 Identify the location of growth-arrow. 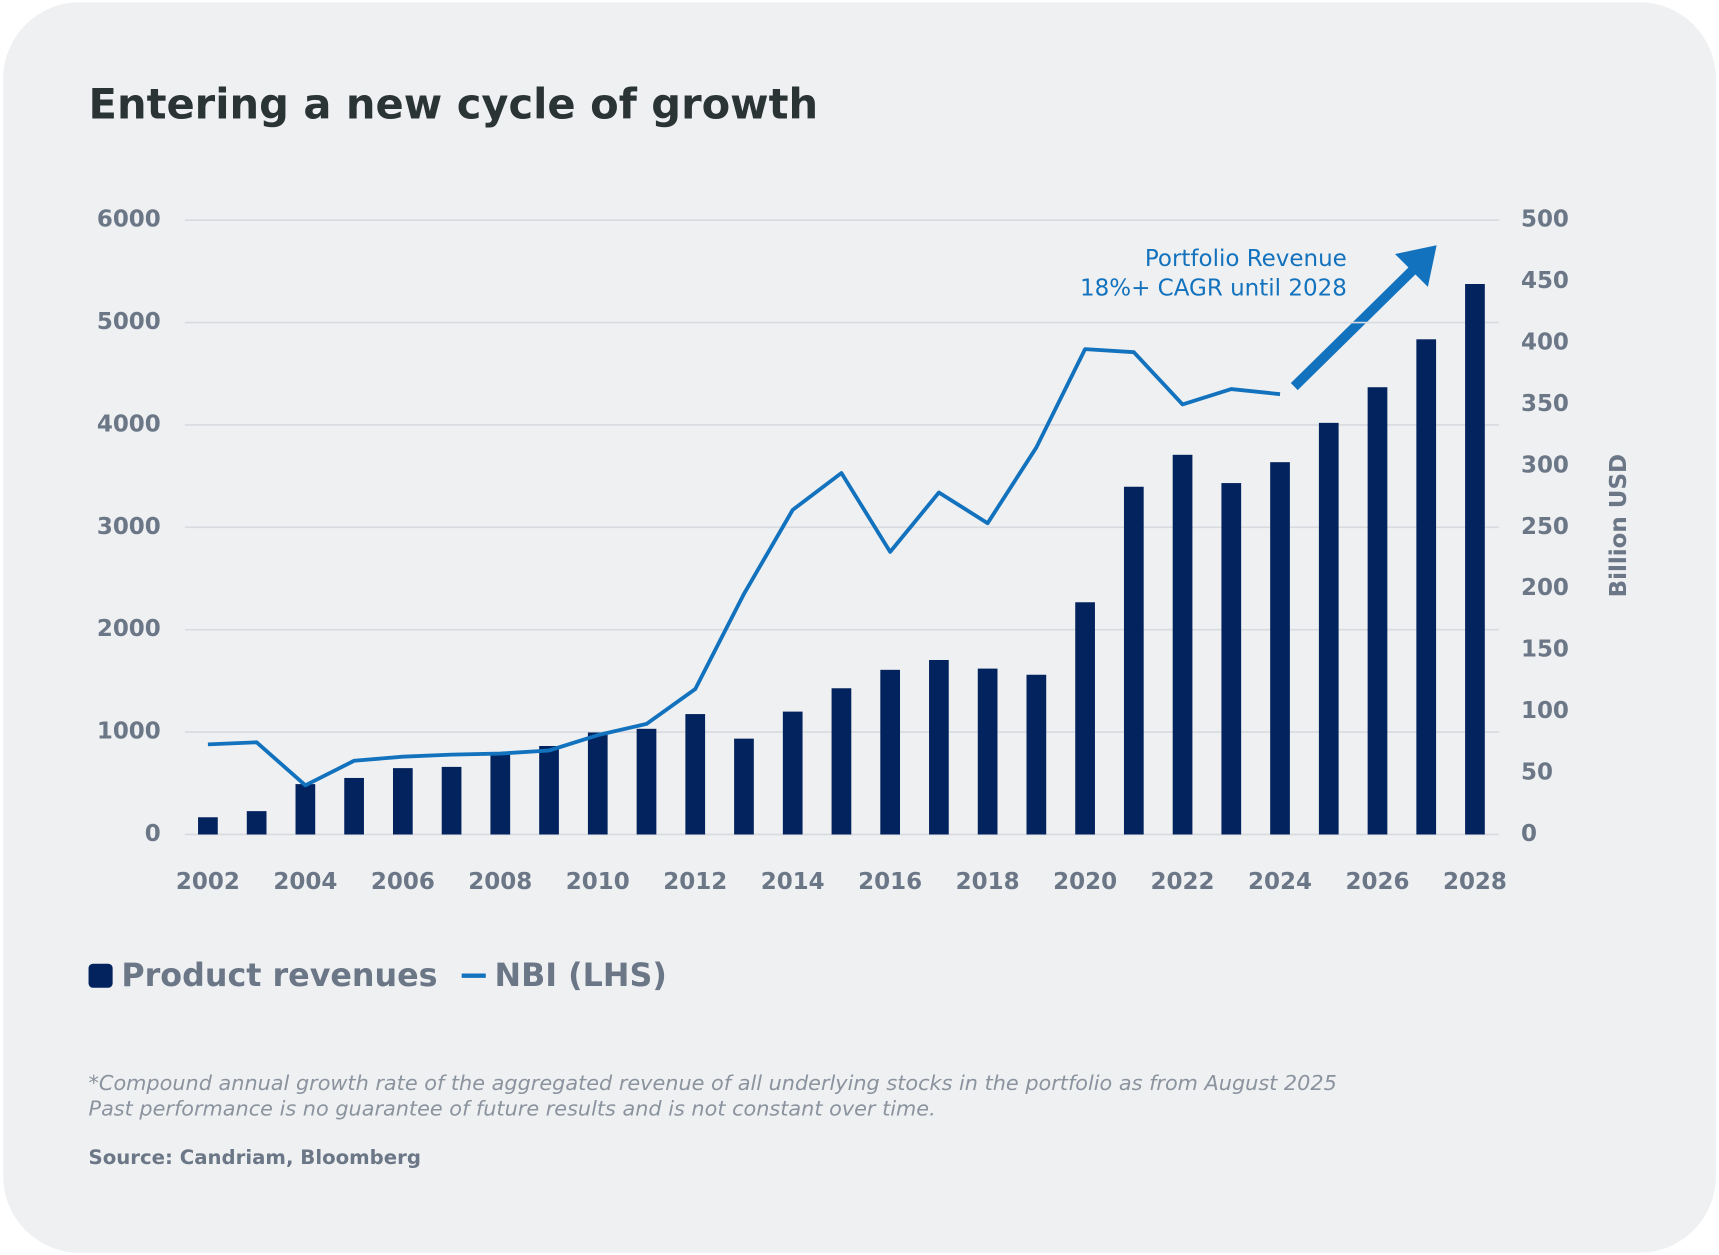
(1363, 318).